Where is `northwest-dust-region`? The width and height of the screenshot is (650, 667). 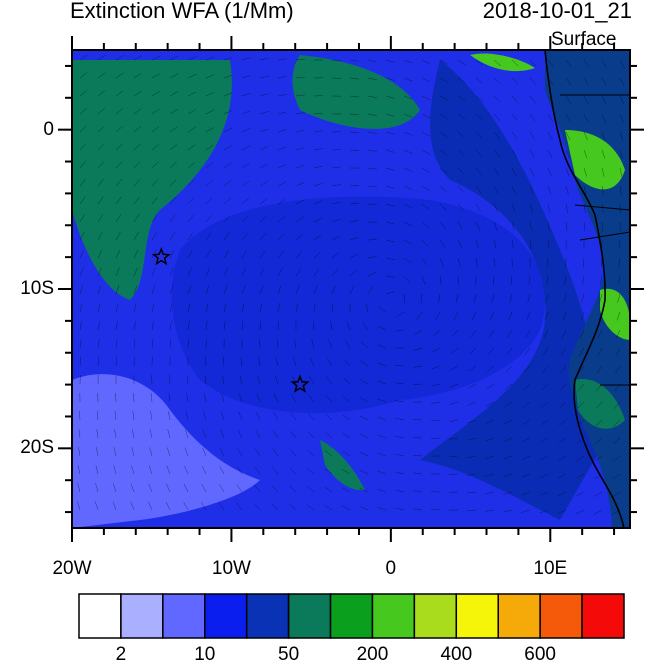
northwest-dust-region is located at coordinates (152, 180).